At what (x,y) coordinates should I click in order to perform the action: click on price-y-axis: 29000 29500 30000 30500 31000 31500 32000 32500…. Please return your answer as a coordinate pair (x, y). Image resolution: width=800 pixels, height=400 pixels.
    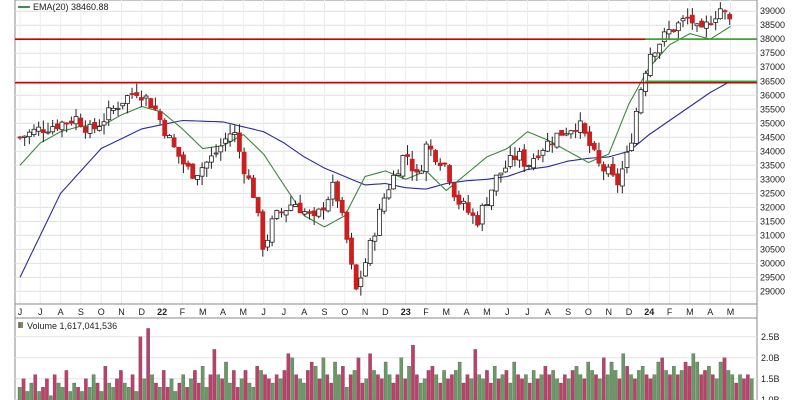
    Looking at the image, I should click on (772, 151).